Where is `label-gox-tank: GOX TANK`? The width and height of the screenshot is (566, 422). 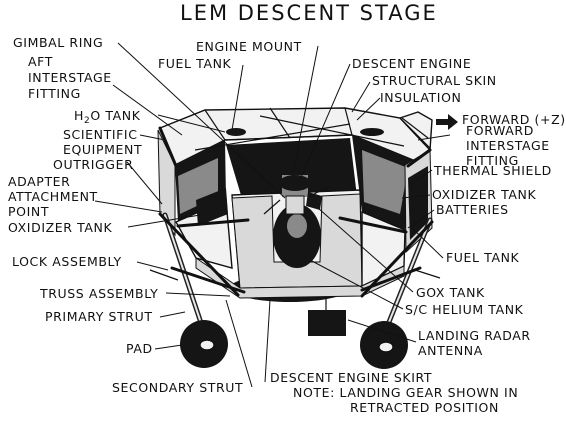 label-gox-tank: GOX TANK is located at coordinates (450, 292).